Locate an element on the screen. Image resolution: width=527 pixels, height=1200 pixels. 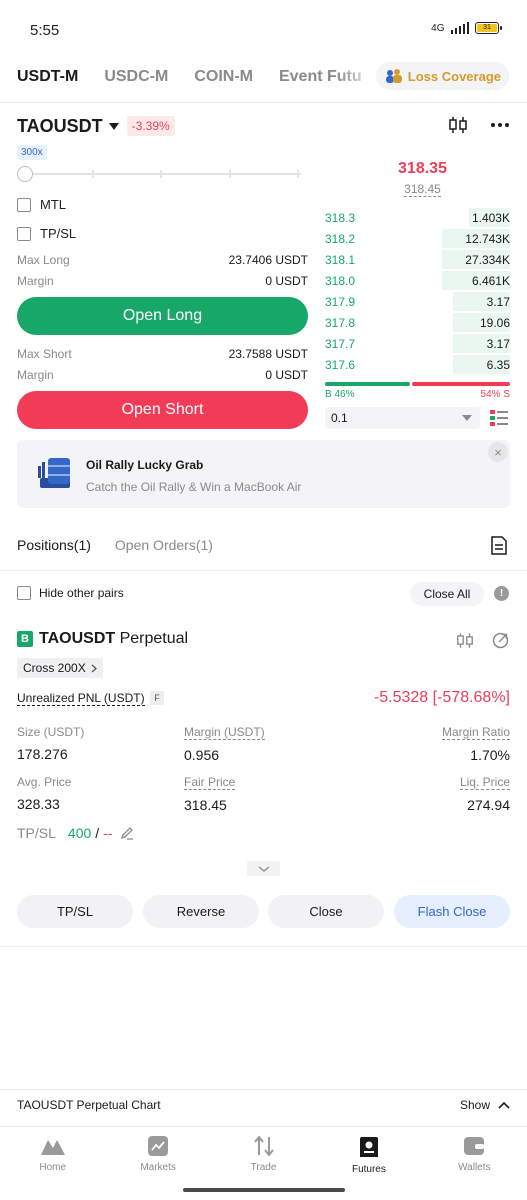
margin-label: Margin (USDT) is located at coordinates (224, 732).